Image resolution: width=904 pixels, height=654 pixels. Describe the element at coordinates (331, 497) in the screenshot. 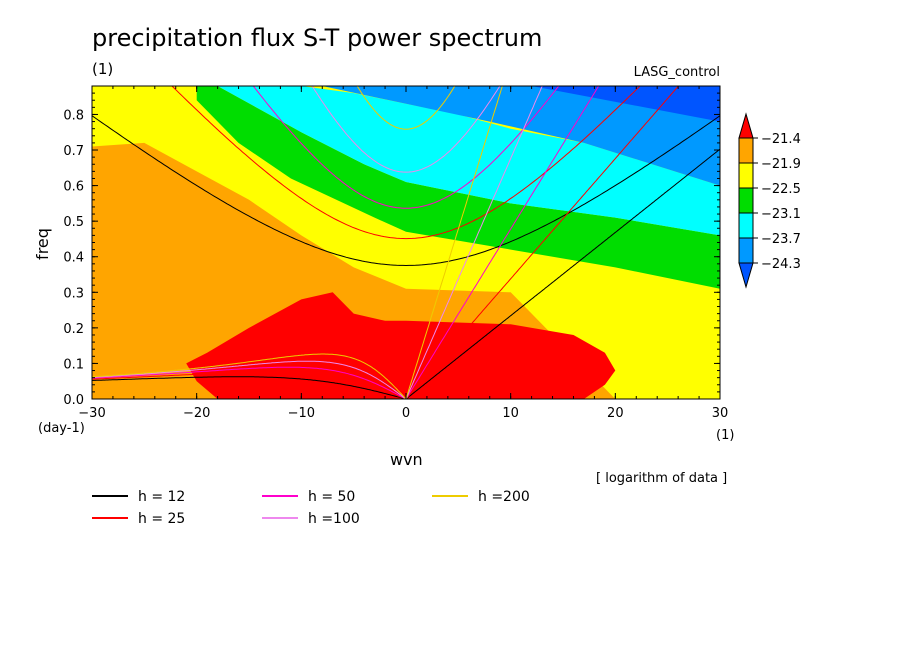

I see `legend-label: h = 50` at that location.